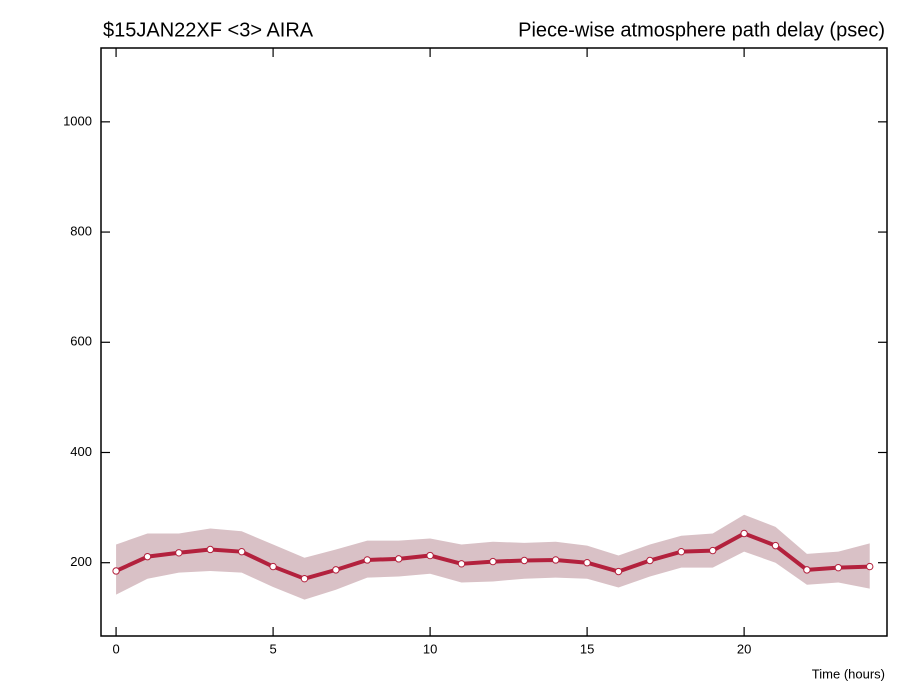 This screenshot has height=687, width=905. I want to click on y-tick-label: 400, so click(81, 451).